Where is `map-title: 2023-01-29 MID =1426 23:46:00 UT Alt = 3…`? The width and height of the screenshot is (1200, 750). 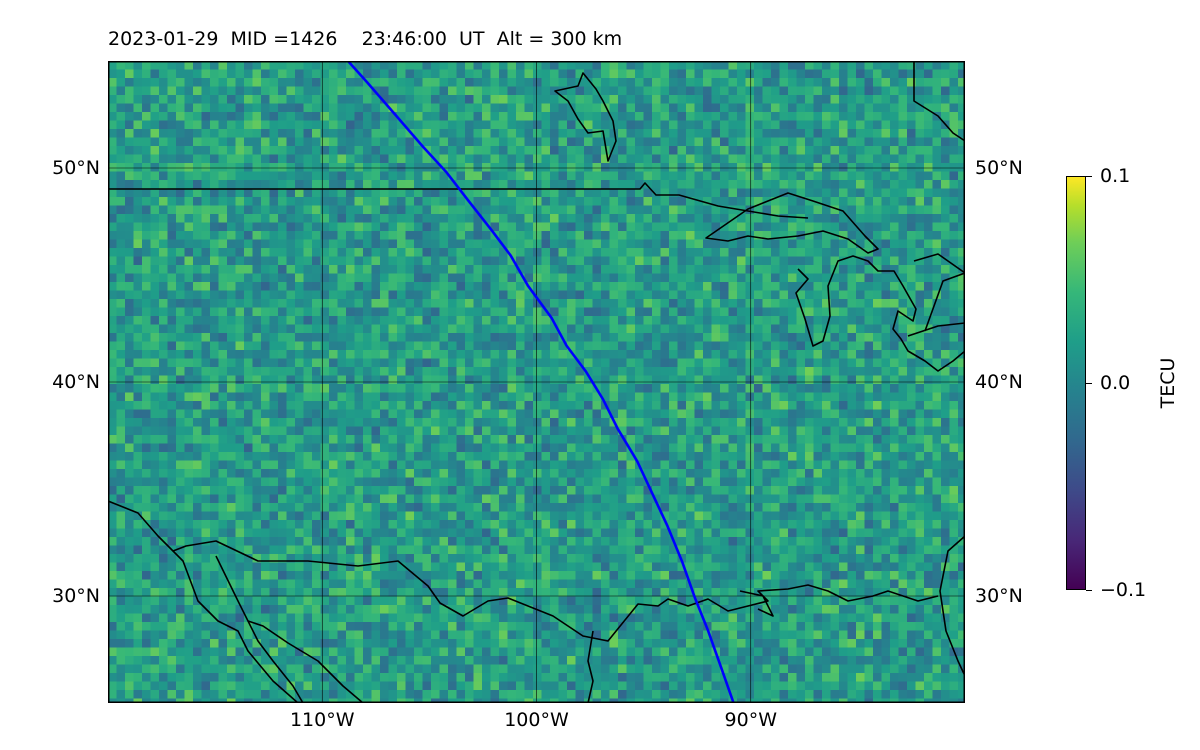
map-title: 2023-01-29 MID =1426 23:46:00 UT Alt = 3… is located at coordinates (365, 39).